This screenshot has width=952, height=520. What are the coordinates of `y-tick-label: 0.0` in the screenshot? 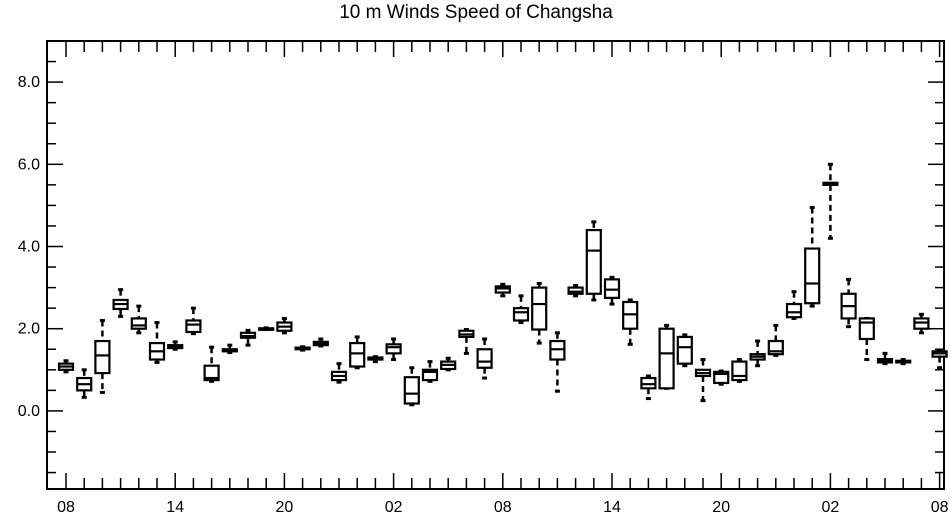 It's located at (29, 411).